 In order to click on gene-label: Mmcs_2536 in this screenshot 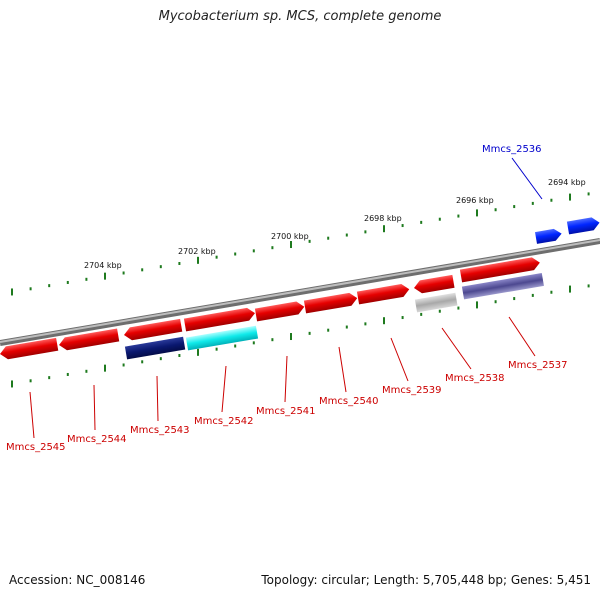, I will do `click(512, 149)`.